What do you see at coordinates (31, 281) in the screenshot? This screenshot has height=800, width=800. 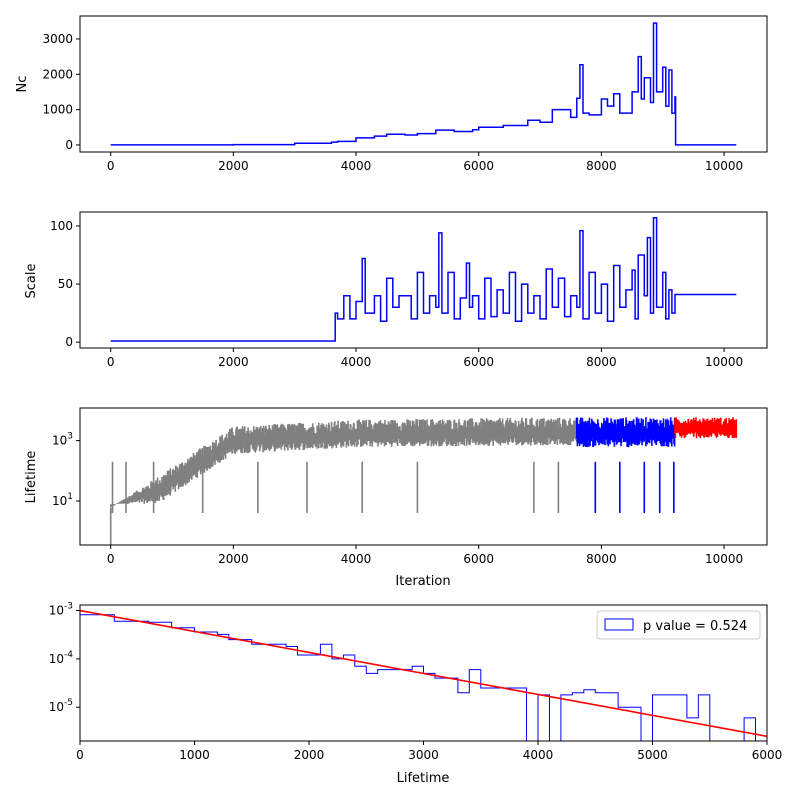 I see `y-axis-label: Scale` at bounding box center [31, 281].